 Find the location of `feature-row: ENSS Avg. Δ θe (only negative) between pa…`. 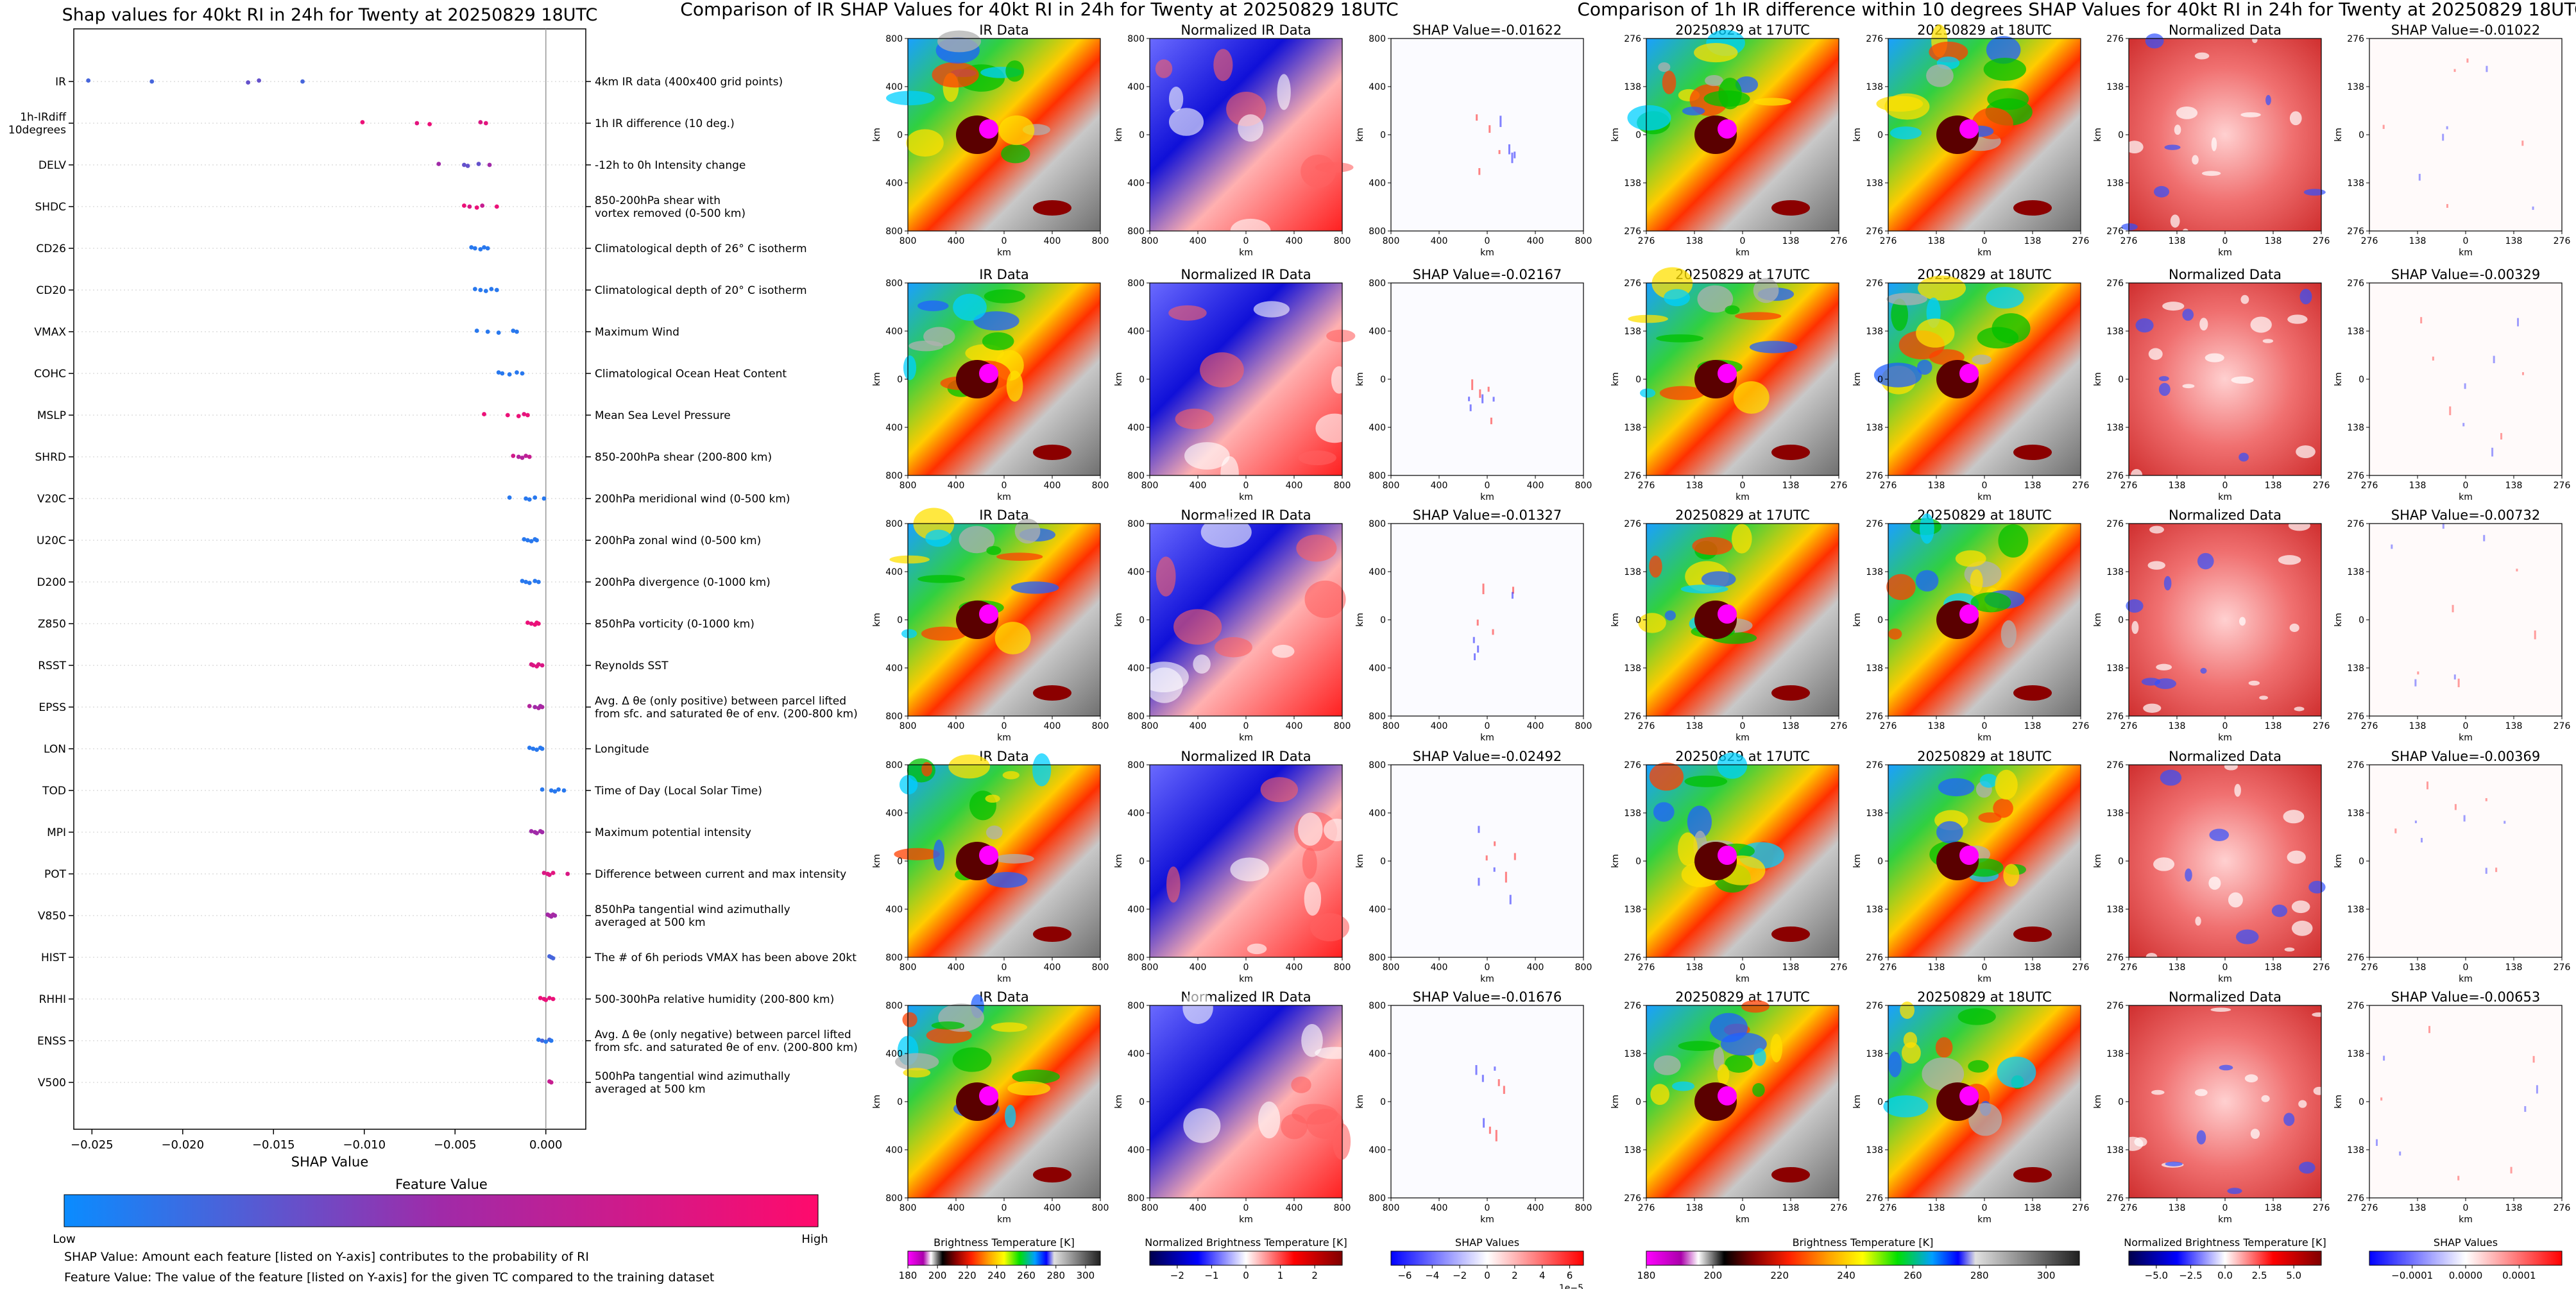

feature-row: ENSS Avg. Δ θe (only negative) between pa… is located at coordinates (447, 1041).